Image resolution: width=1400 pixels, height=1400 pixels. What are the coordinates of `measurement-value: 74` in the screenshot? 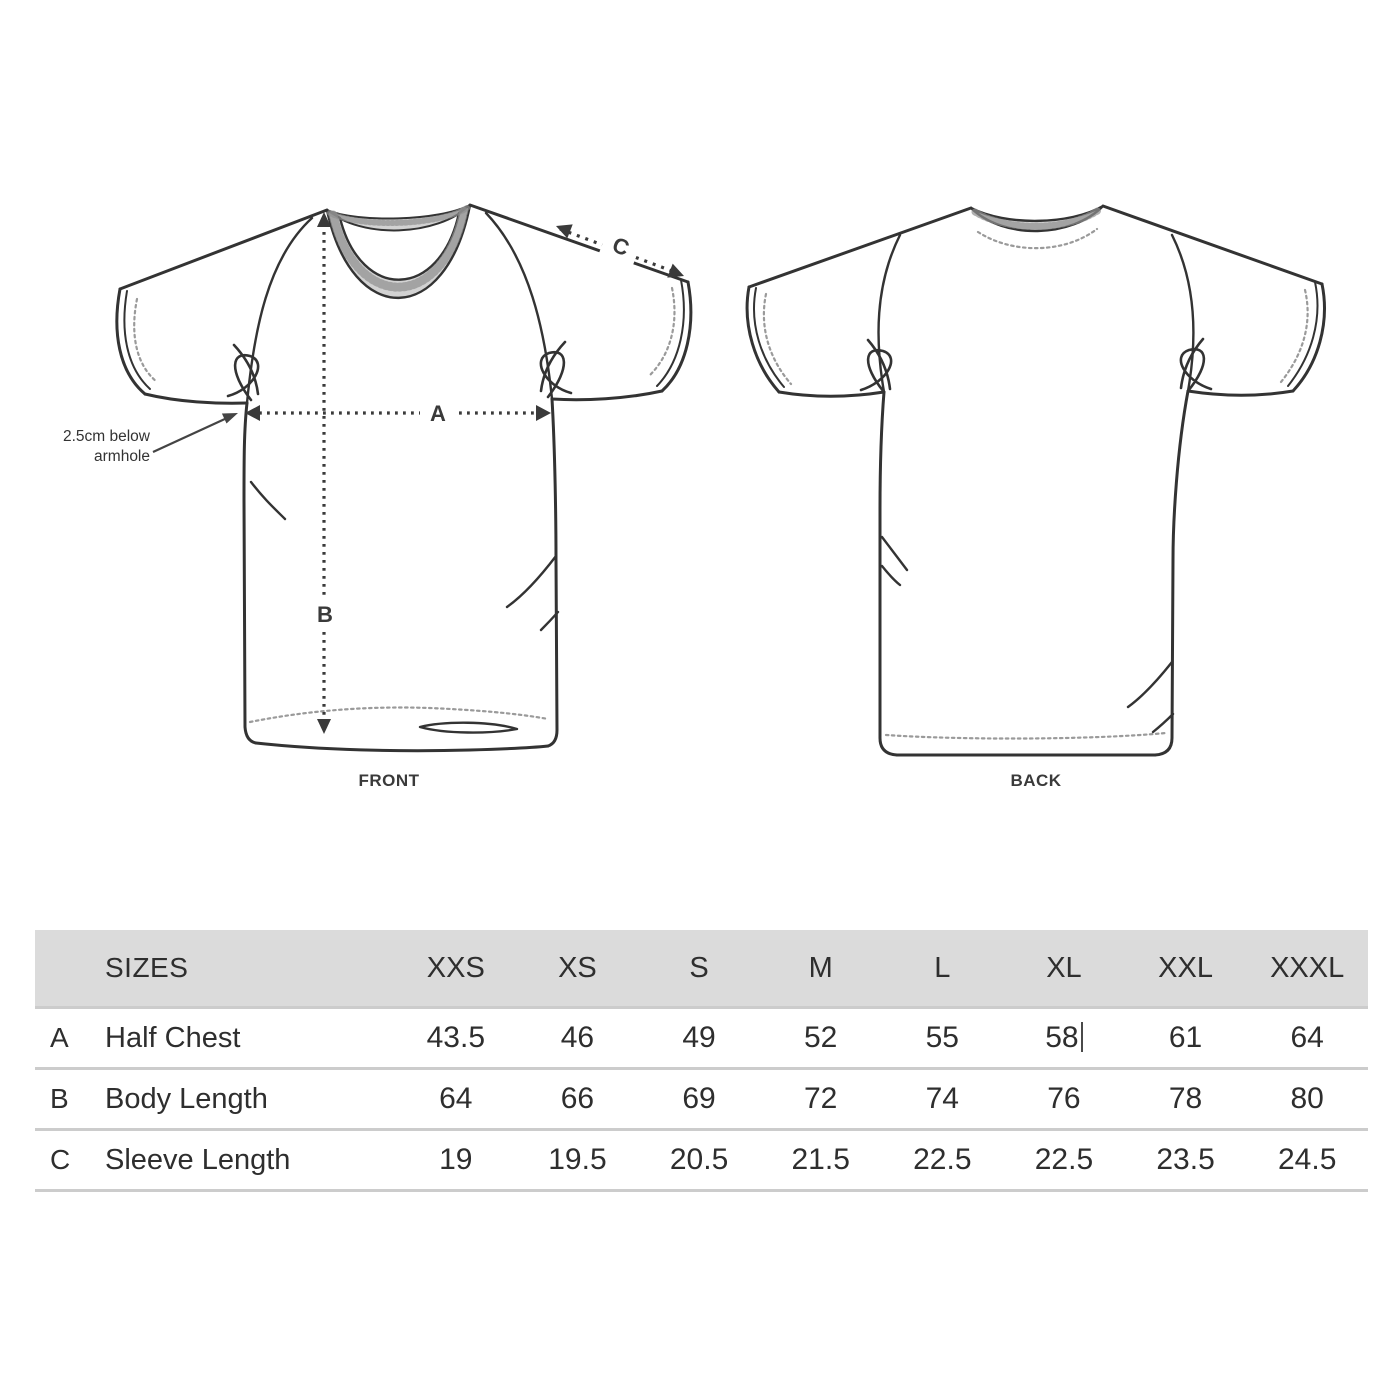 It's located at (942, 1098).